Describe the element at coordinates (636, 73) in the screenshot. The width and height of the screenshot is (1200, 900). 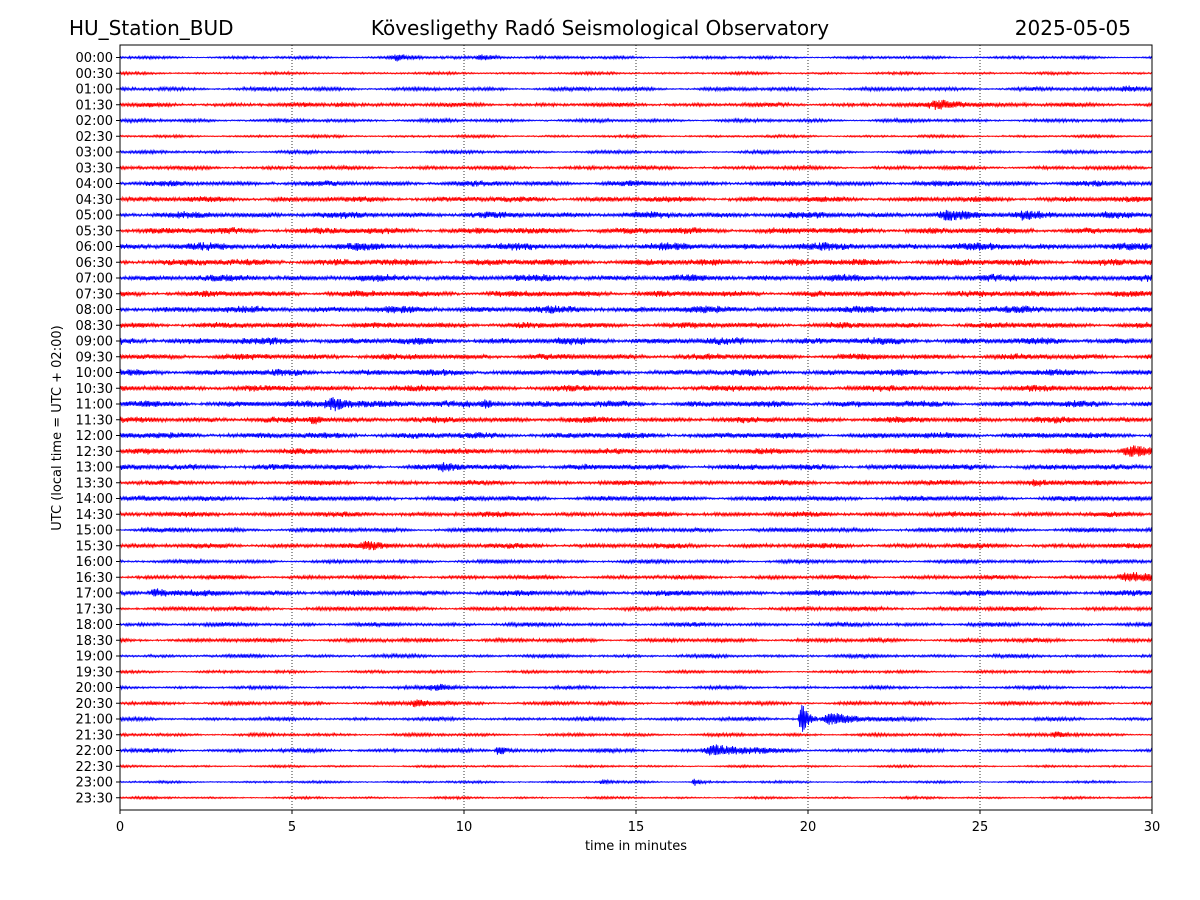
I see `trace-row-00:30` at that location.